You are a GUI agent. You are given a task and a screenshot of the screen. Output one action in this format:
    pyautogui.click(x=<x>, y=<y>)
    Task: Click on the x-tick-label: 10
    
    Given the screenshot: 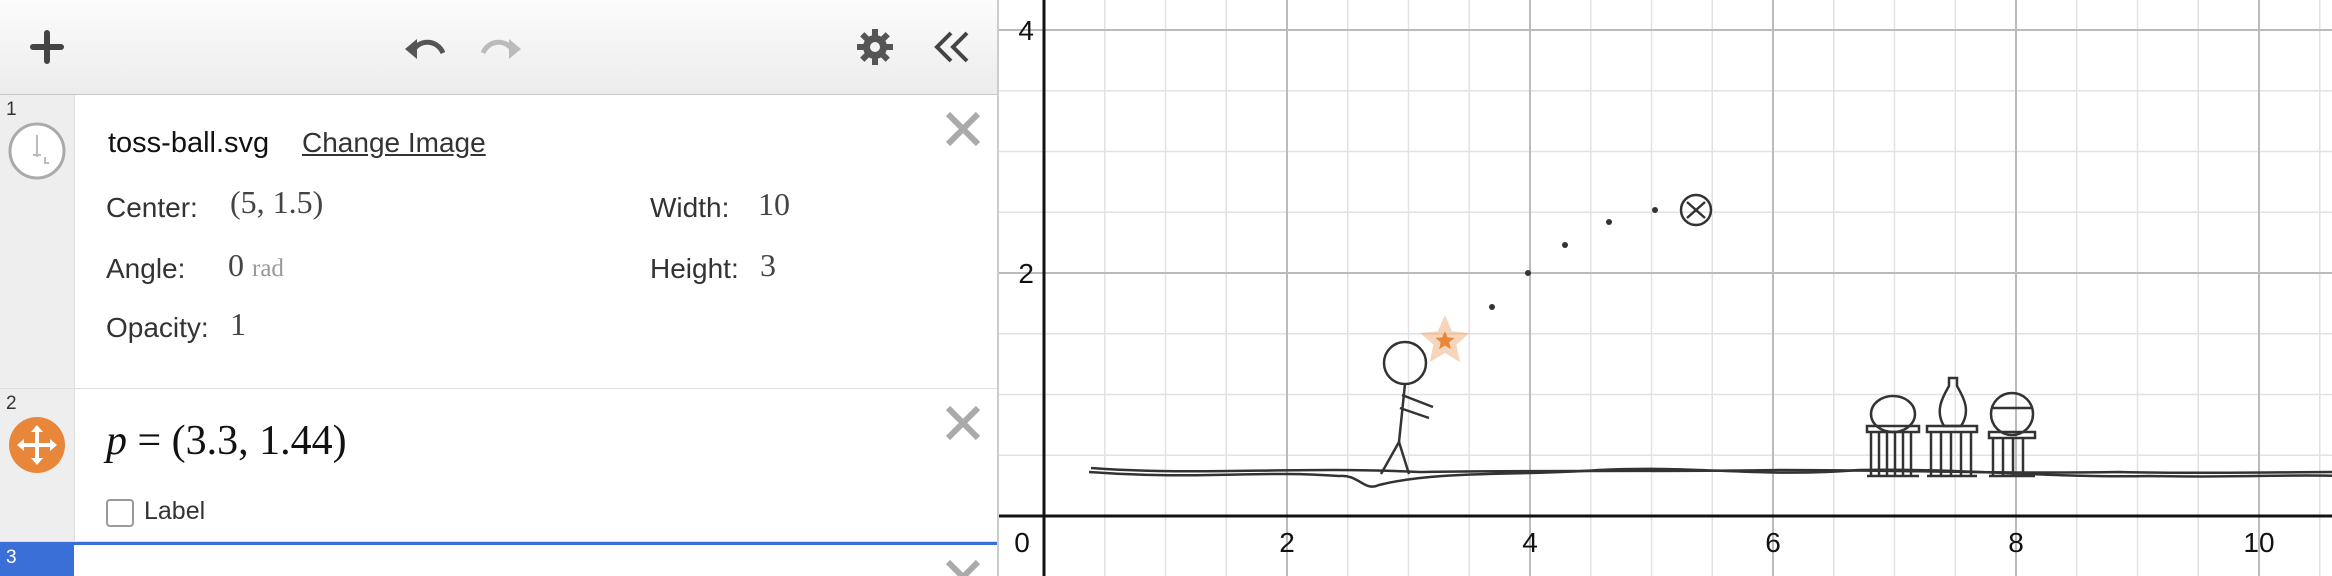 What is the action you would take?
    pyautogui.click(x=2258, y=542)
    